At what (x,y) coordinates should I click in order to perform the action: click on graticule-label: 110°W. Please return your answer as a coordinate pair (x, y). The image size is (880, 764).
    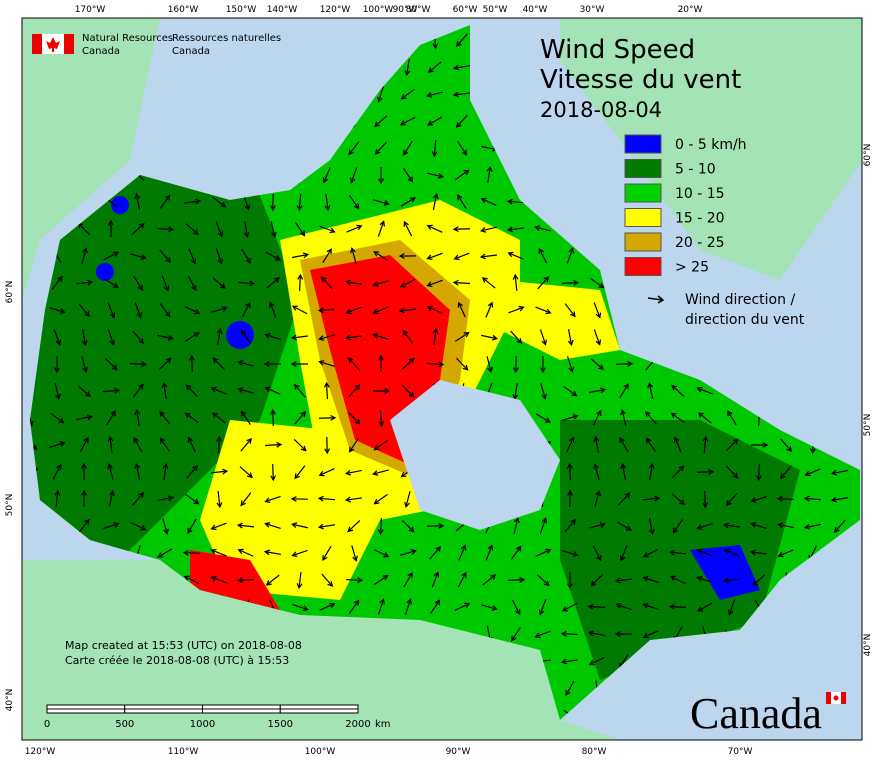
    Looking at the image, I should click on (183, 752).